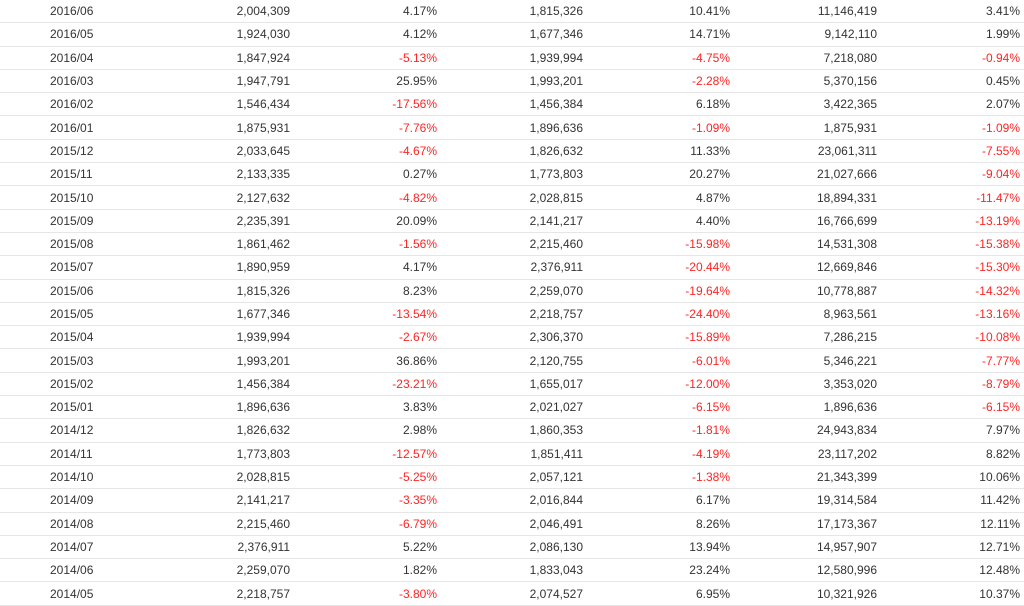  Describe the element at coordinates (363, 34) in the screenshot. I see `change-a-cell: 4.12%` at that location.